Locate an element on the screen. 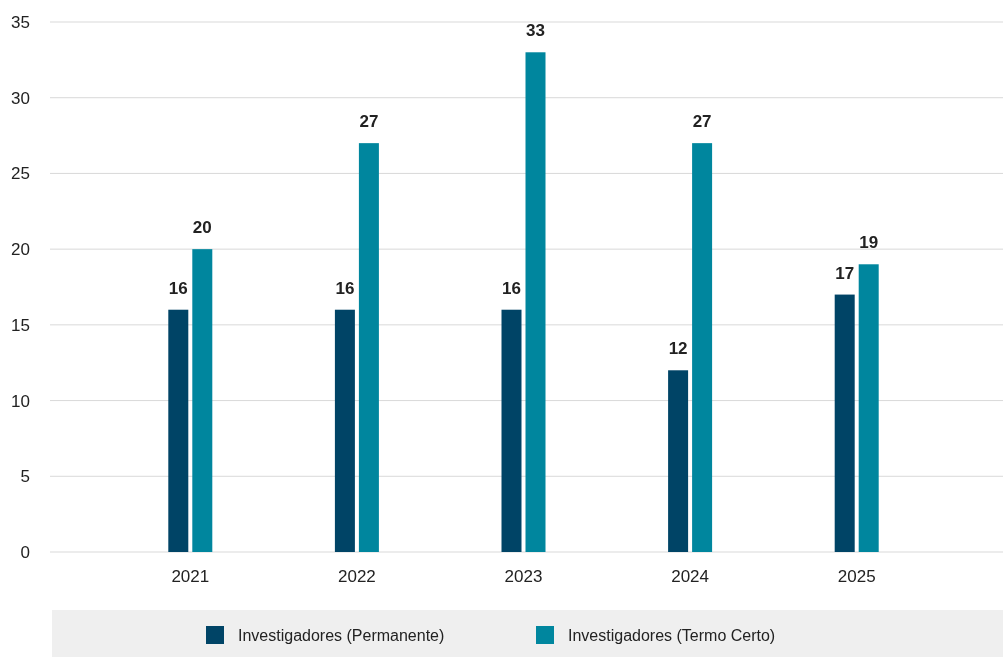 The height and width of the screenshot is (657, 1003). y-tick-label: 35 is located at coordinates (20, 22).